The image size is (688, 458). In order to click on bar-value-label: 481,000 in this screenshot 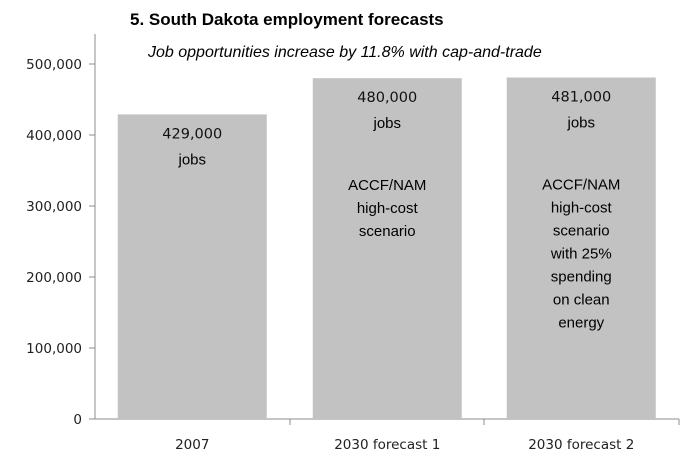, I will do `click(581, 97)`.